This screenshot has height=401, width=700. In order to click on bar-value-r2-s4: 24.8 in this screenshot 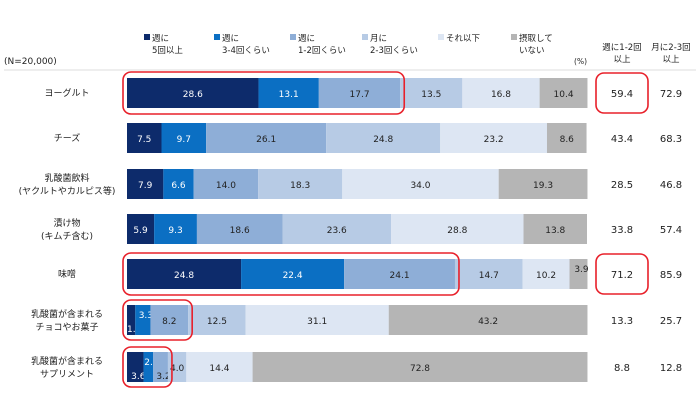, I will do `click(383, 140)`.